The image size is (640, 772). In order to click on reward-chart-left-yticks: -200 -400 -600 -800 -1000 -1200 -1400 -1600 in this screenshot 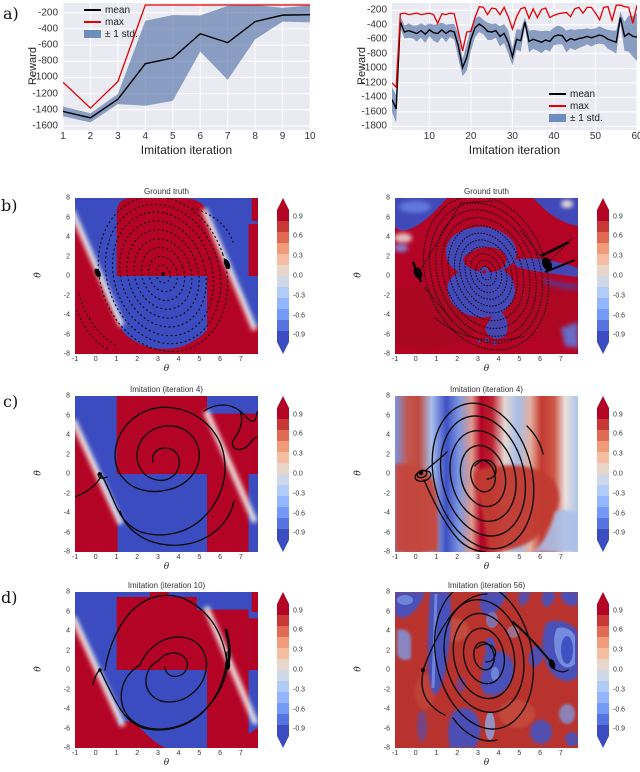, I will do `click(45, 69)`.